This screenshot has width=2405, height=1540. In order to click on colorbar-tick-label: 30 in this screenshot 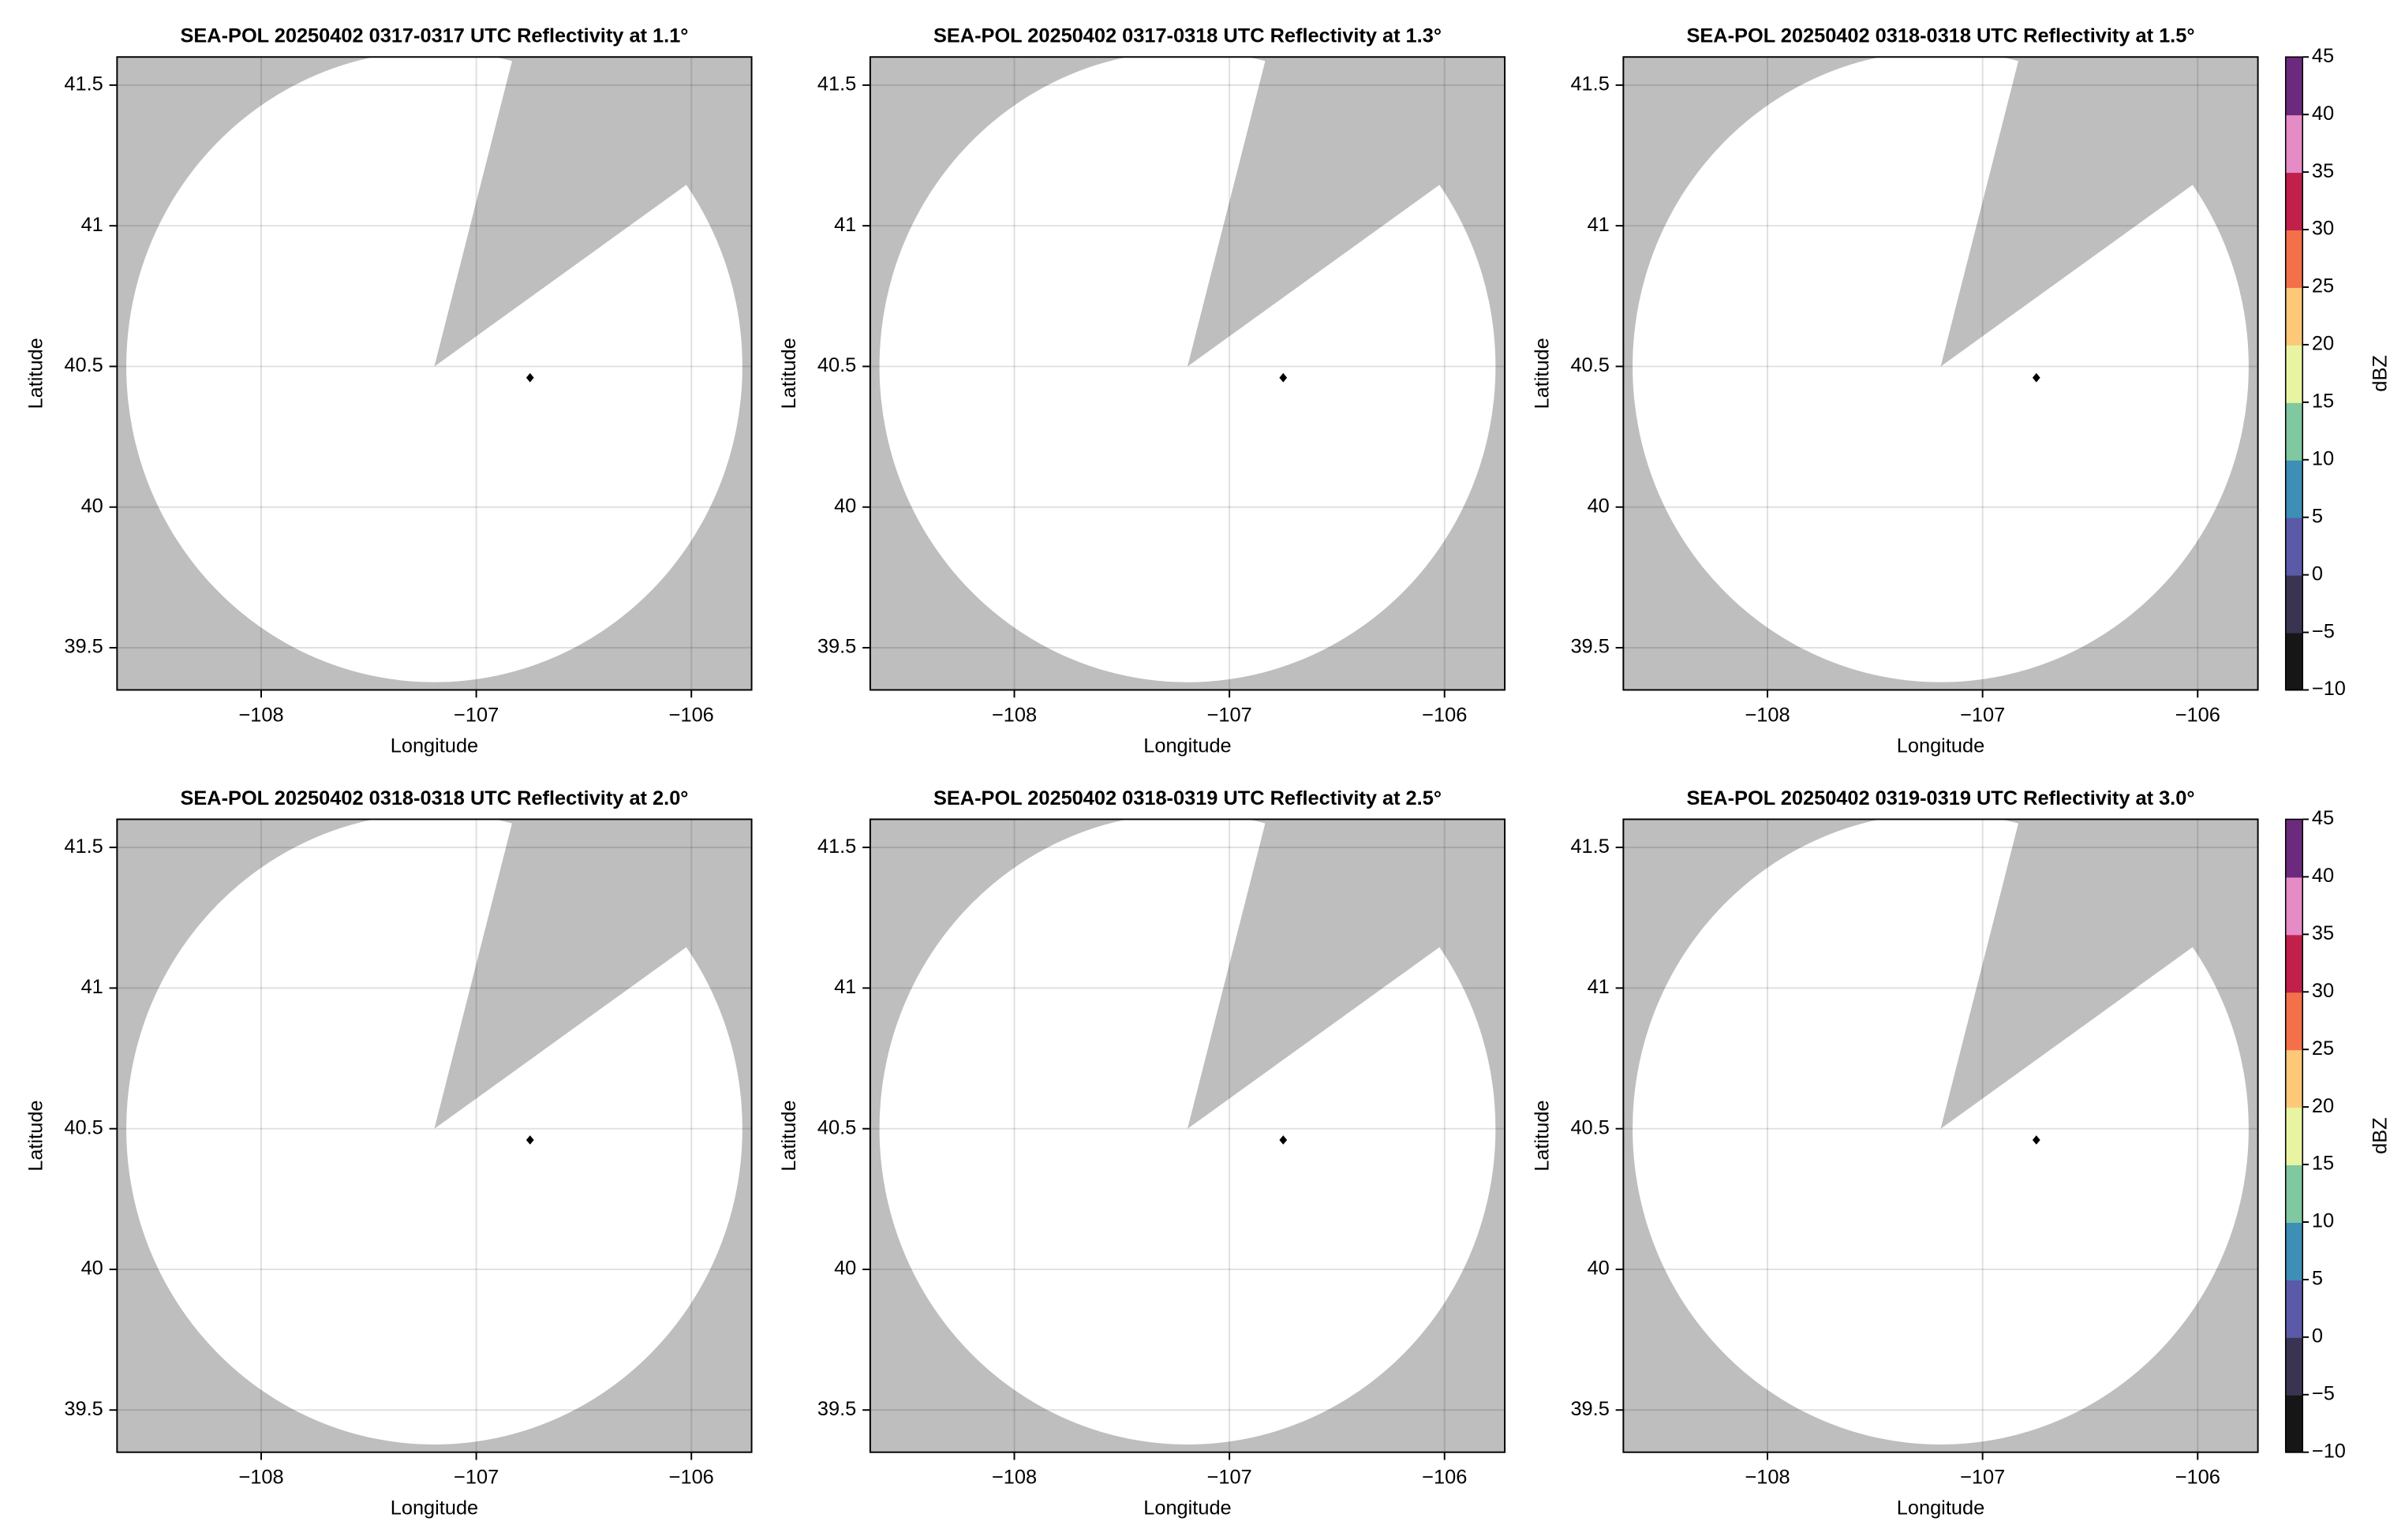, I will do `click(2323, 991)`.